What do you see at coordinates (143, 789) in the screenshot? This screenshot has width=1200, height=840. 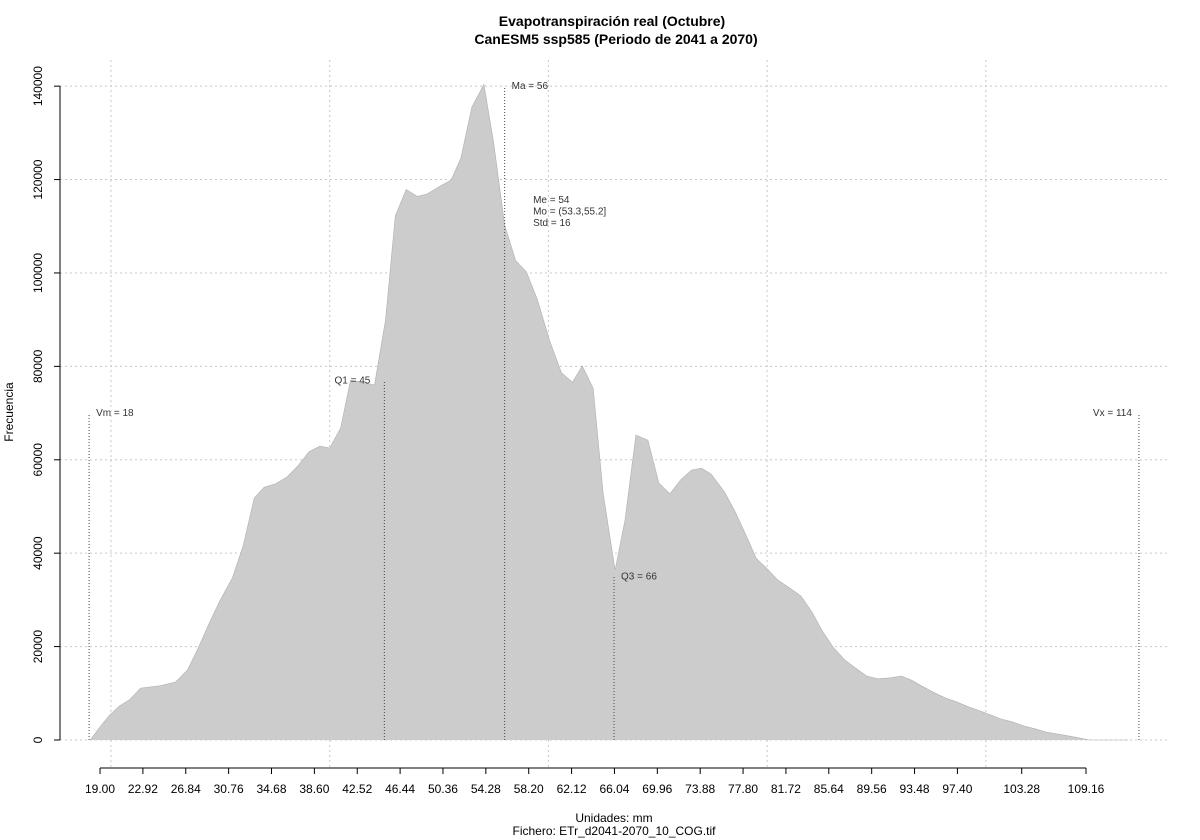 I see `x-tick-label: 22.92` at bounding box center [143, 789].